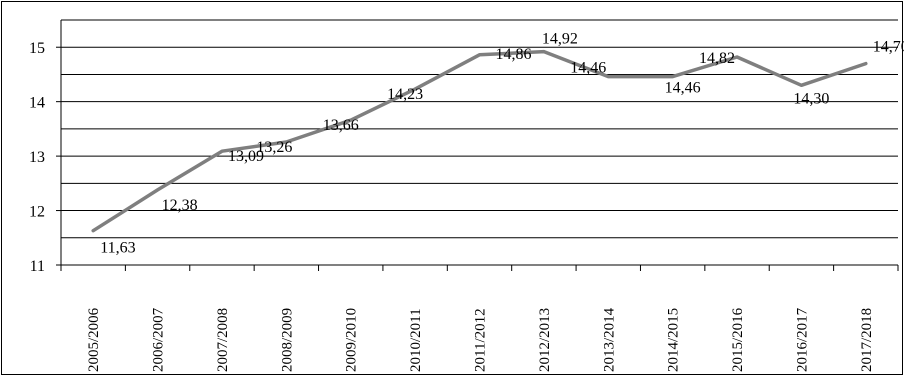 Image resolution: width=904 pixels, height=376 pixels. I want to click on data-label: 14,23, so click(405, 94).